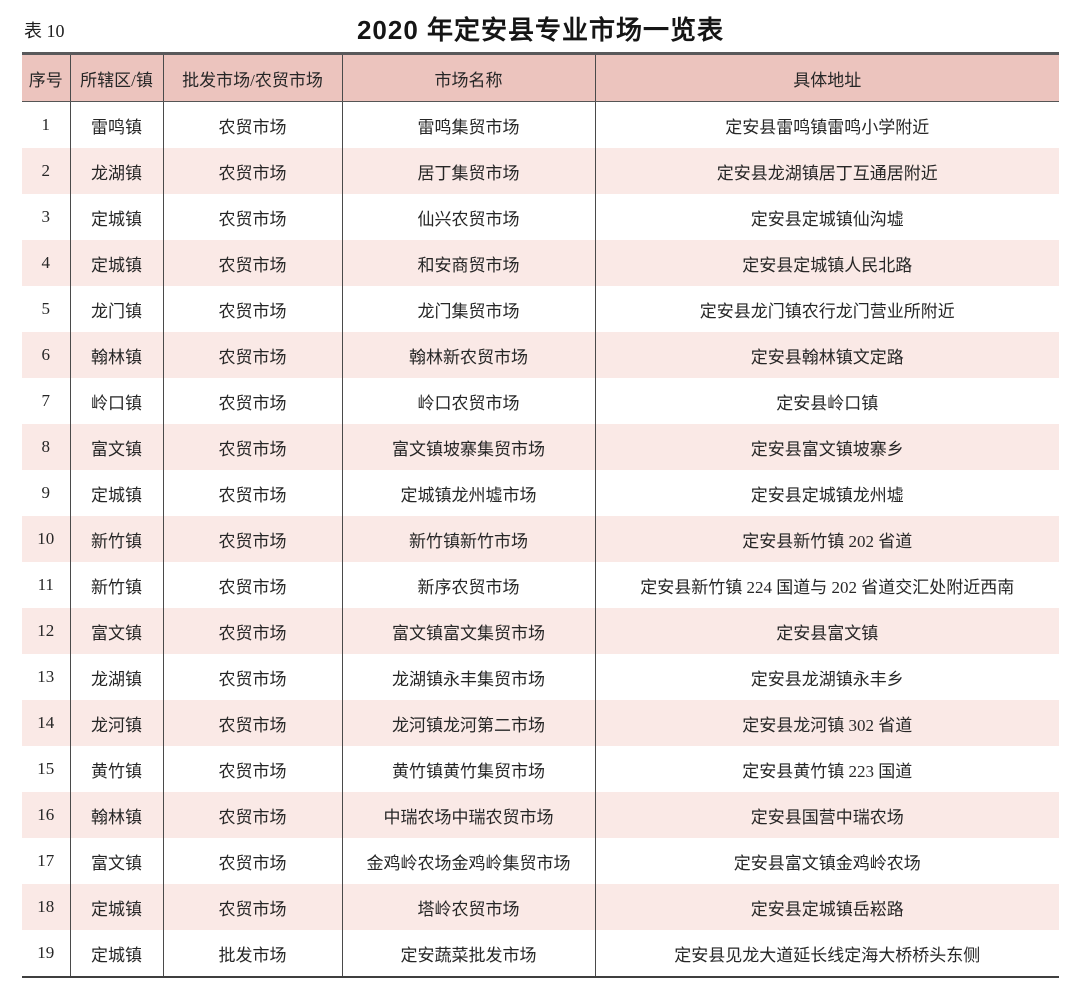 Image resolution: width=1081 pixels, height=1000 pixels. Describe the element at coordinates (46, 676) in the screenshot. I see `cell-seq: 13` at that location.